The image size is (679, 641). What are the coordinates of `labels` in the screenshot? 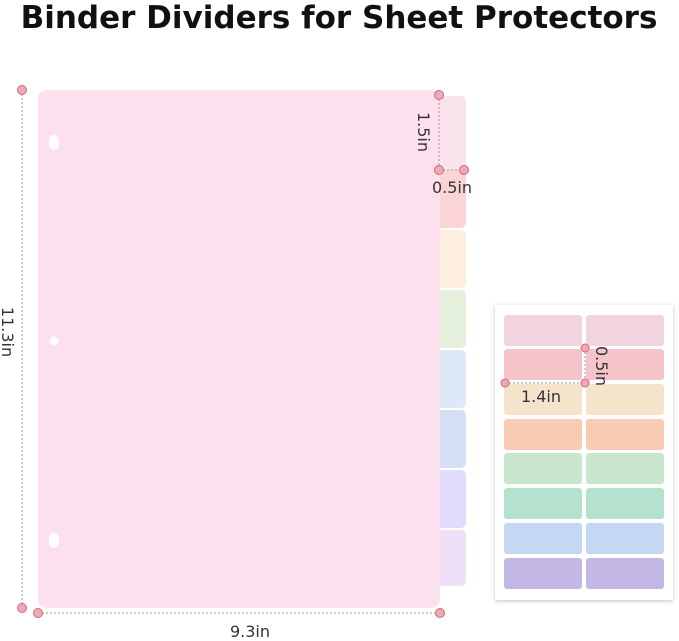 It's located at (584, 452).